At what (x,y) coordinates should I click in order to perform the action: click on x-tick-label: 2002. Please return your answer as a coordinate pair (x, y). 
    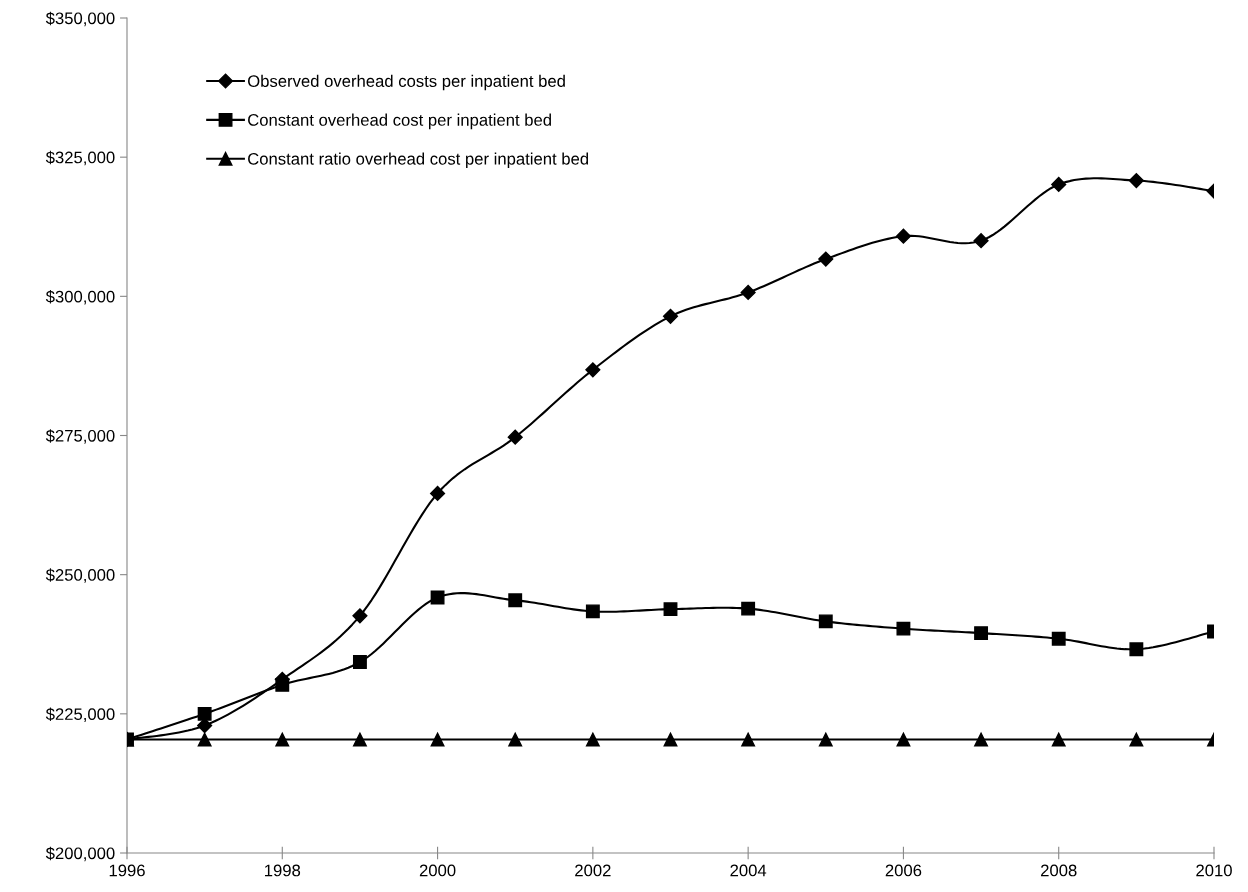
    Looking at the image, I should click on (593, 870).